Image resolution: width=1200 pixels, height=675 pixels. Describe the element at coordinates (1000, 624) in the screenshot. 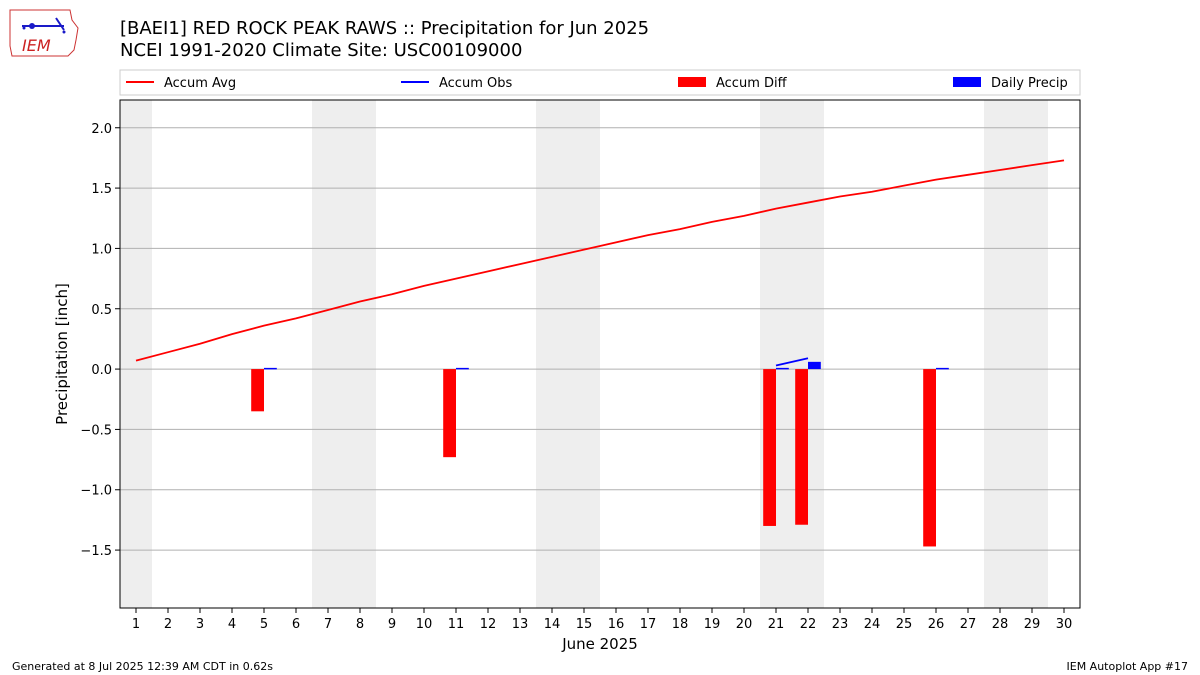

I see `x-tick-label: 28` at that location.